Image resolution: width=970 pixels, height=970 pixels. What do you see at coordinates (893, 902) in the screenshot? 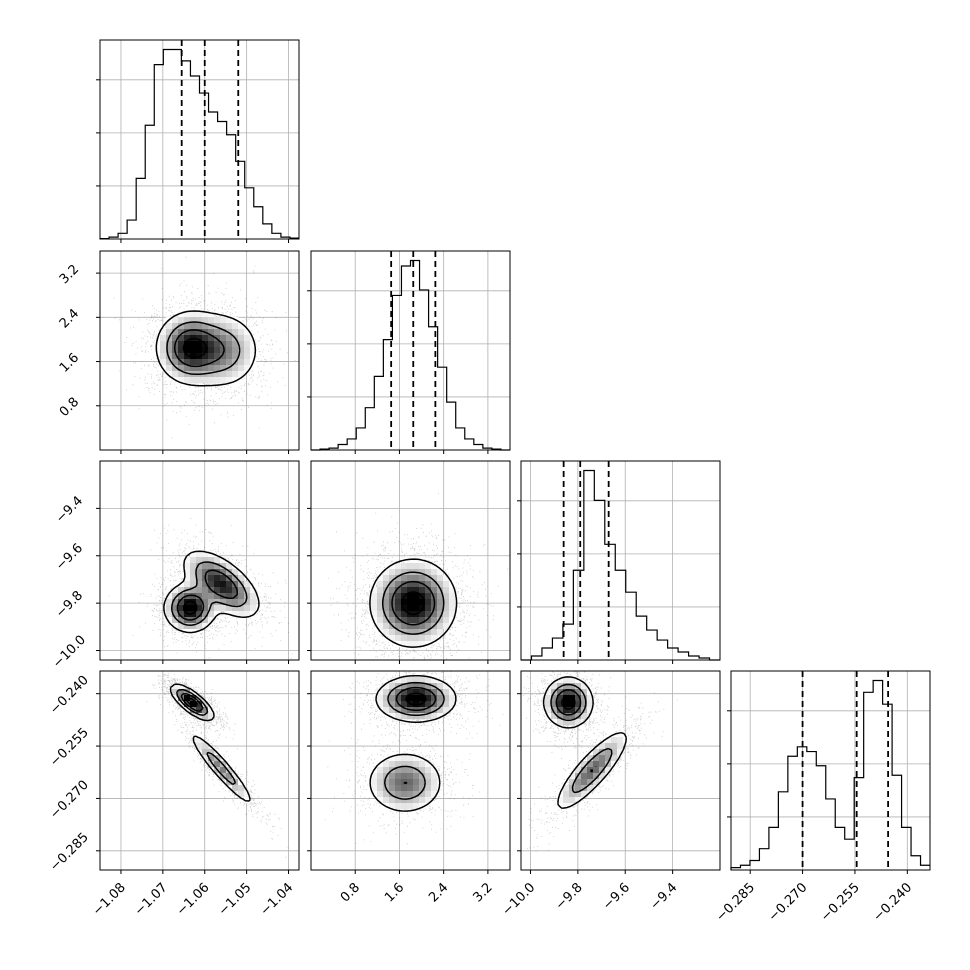
I see `x-tick-label-p3-3: −0.240` at bounding box center [893, 902].